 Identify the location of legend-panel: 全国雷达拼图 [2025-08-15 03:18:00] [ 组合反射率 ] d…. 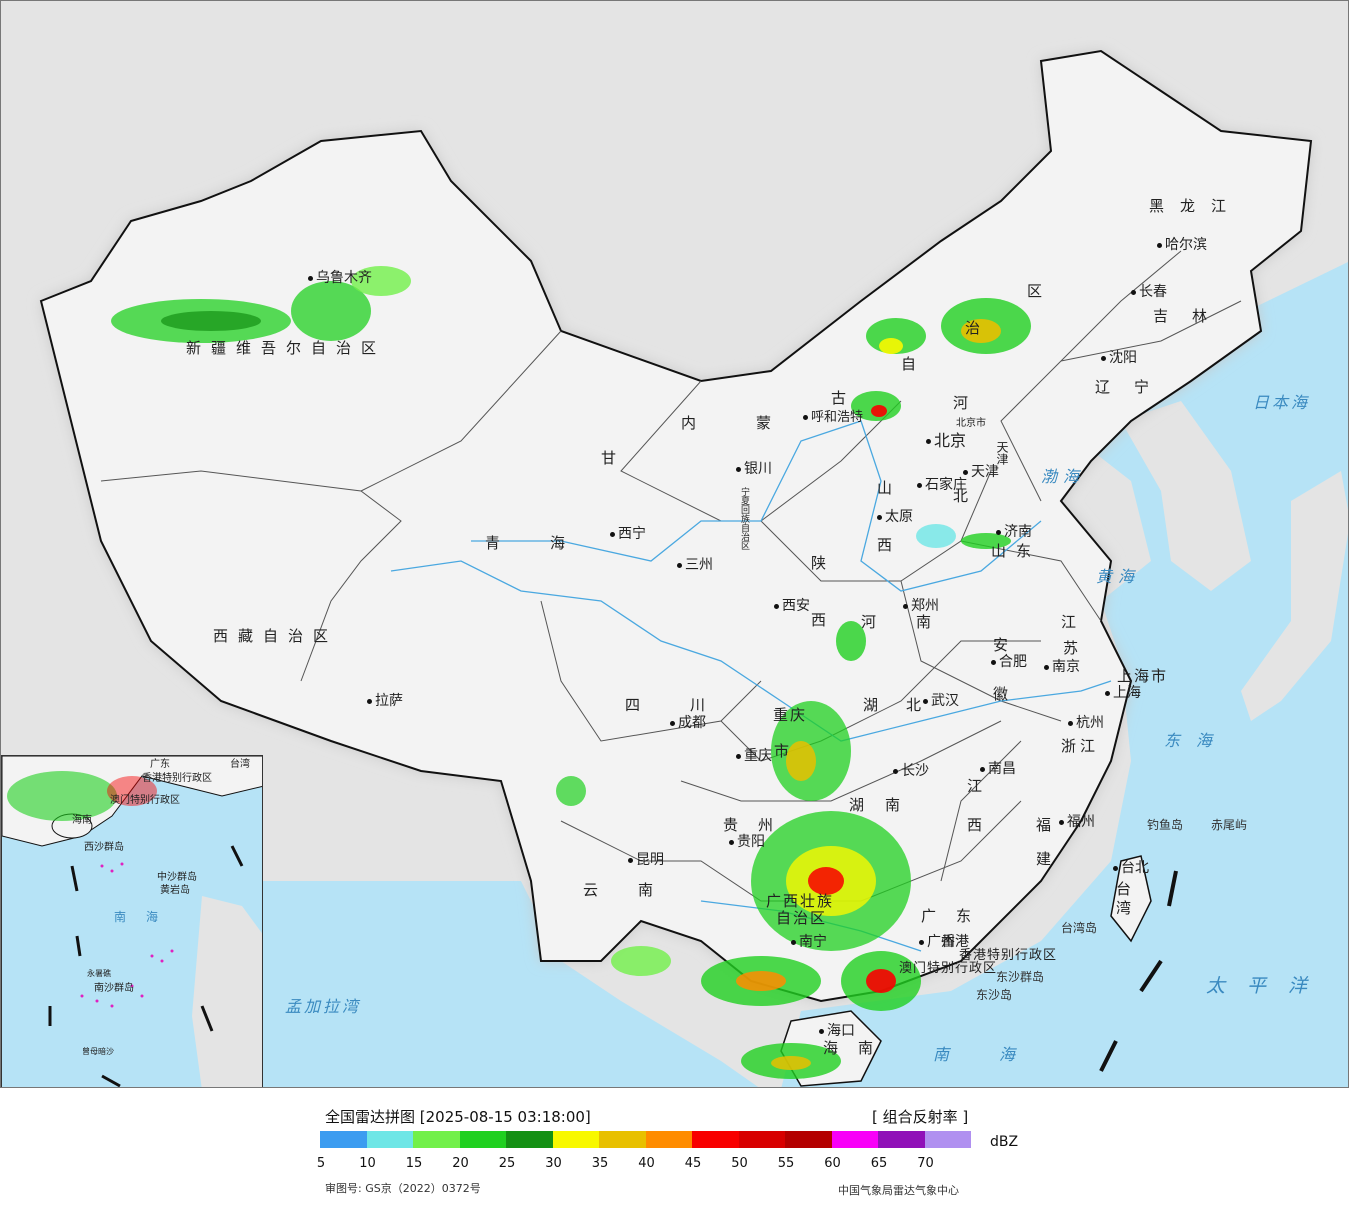
(674, 1148).